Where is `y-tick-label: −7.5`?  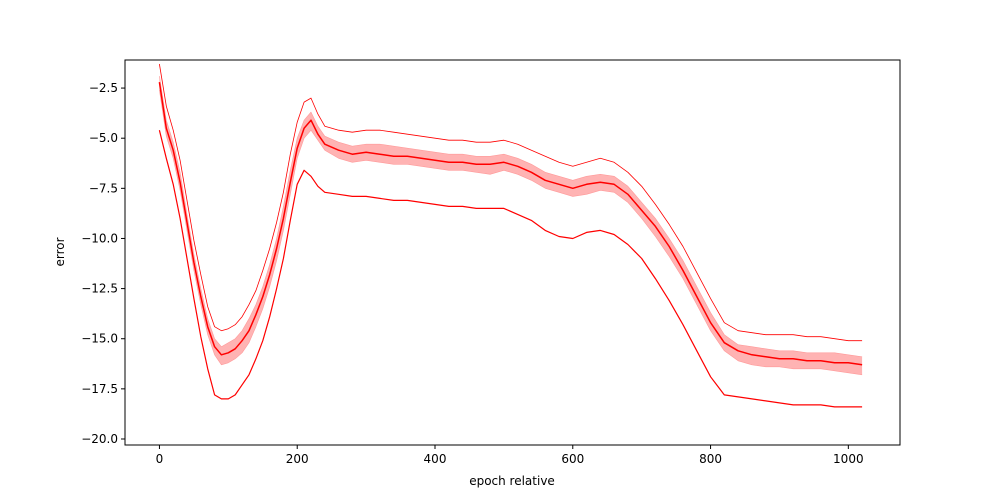
y-tick-label: −7.5 is located at coordinates (103, 188).